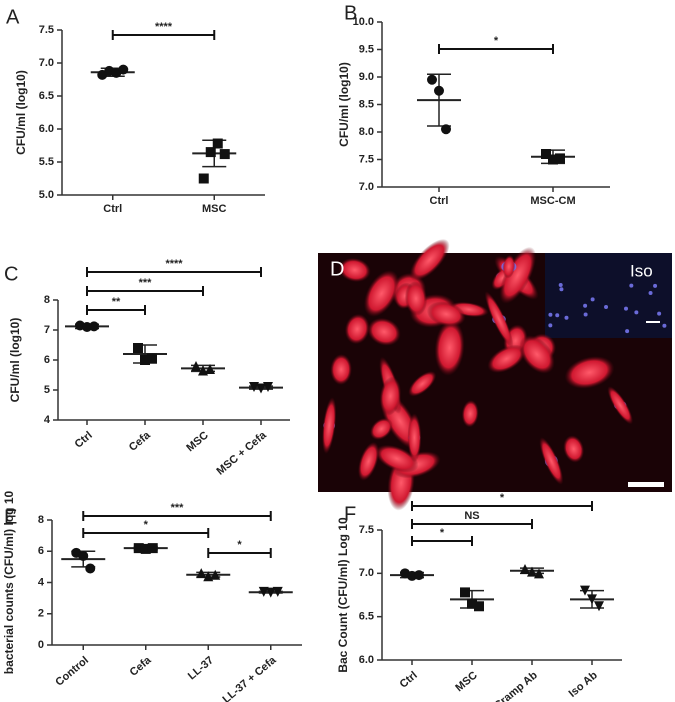 The height and width of the screenshot is (702, 675). What do you see at coordinates (366, 104) in the screenshot?
I see `y-tick-label: 8.5` at bounding box center [366, 104].